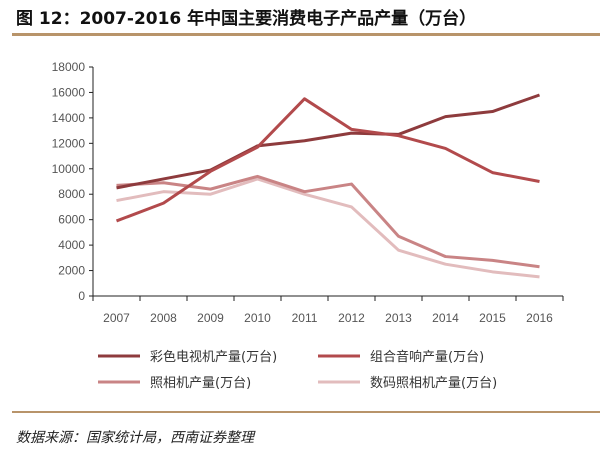 This screenshot has height=449, width=600. What do you see at coordinates (246, 19) in the screenshot?
I see `figure-title: 图 12：2007-2016 年中国主要消费电子产品产量（万台）` at bounding box center [246, 19].